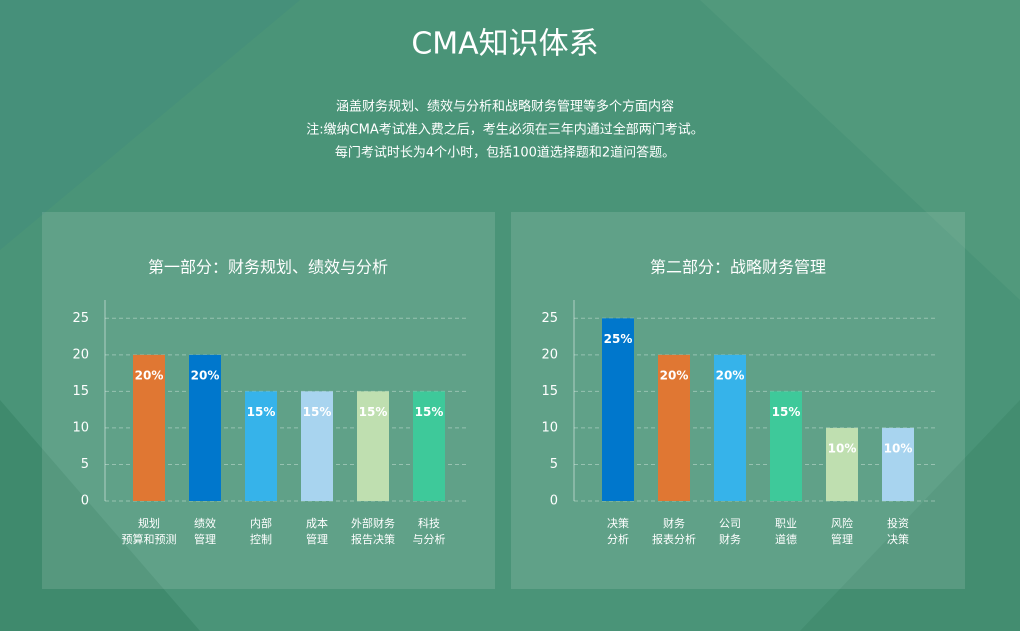  What do you see at coordinates (429, 539) in the screenshot?
I see `x-tick-label: 与分析` at bounding box center [429, 539].